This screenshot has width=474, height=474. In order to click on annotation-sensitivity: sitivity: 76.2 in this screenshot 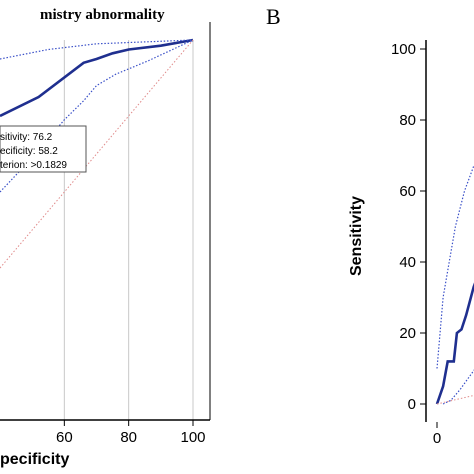, I will do `click(26, 137)`.